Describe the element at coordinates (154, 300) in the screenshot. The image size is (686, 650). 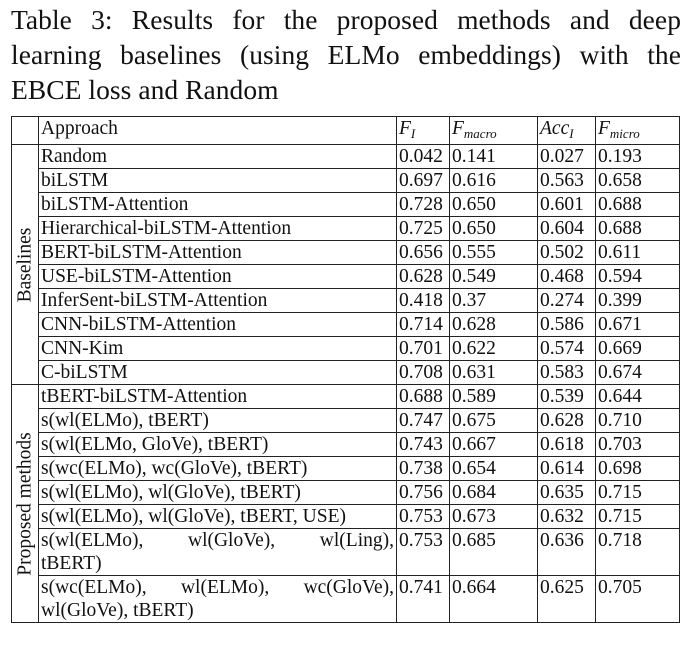
I see `approach-label: InferSent-biLSTM-Attention` at that location.